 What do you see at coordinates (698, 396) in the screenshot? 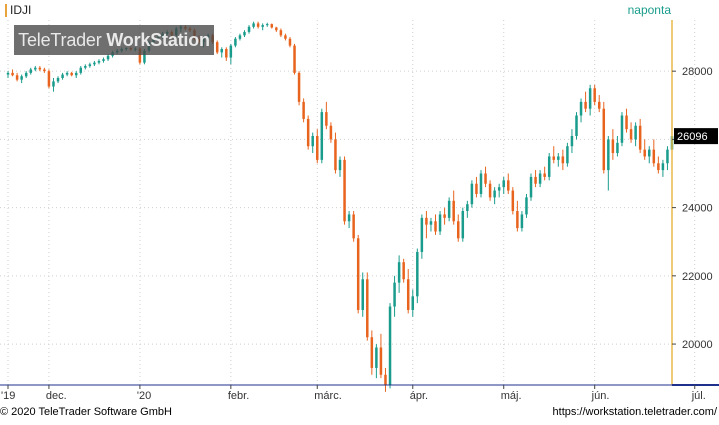
I see `x-tick-label: júl.` at bounding box center [698, 396].